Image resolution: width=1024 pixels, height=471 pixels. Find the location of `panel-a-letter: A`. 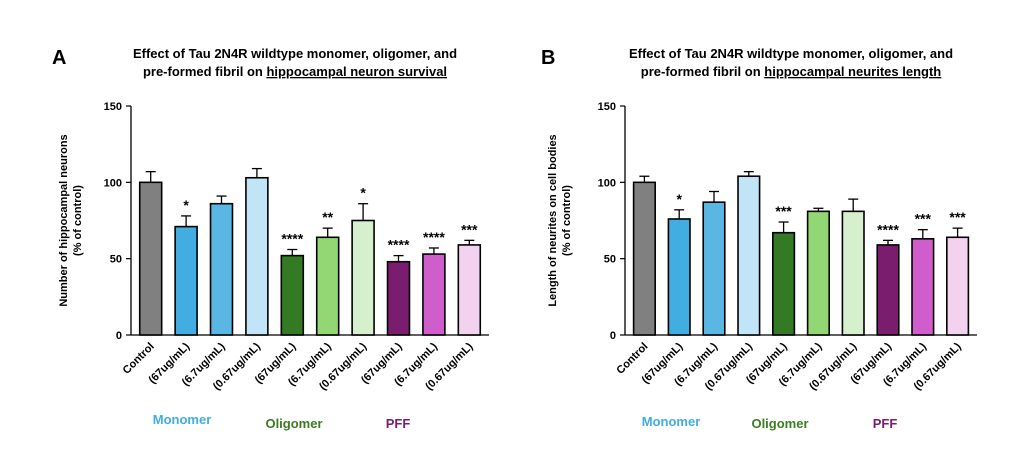

panel-a-letter: A is located at coordinates (59, 58).